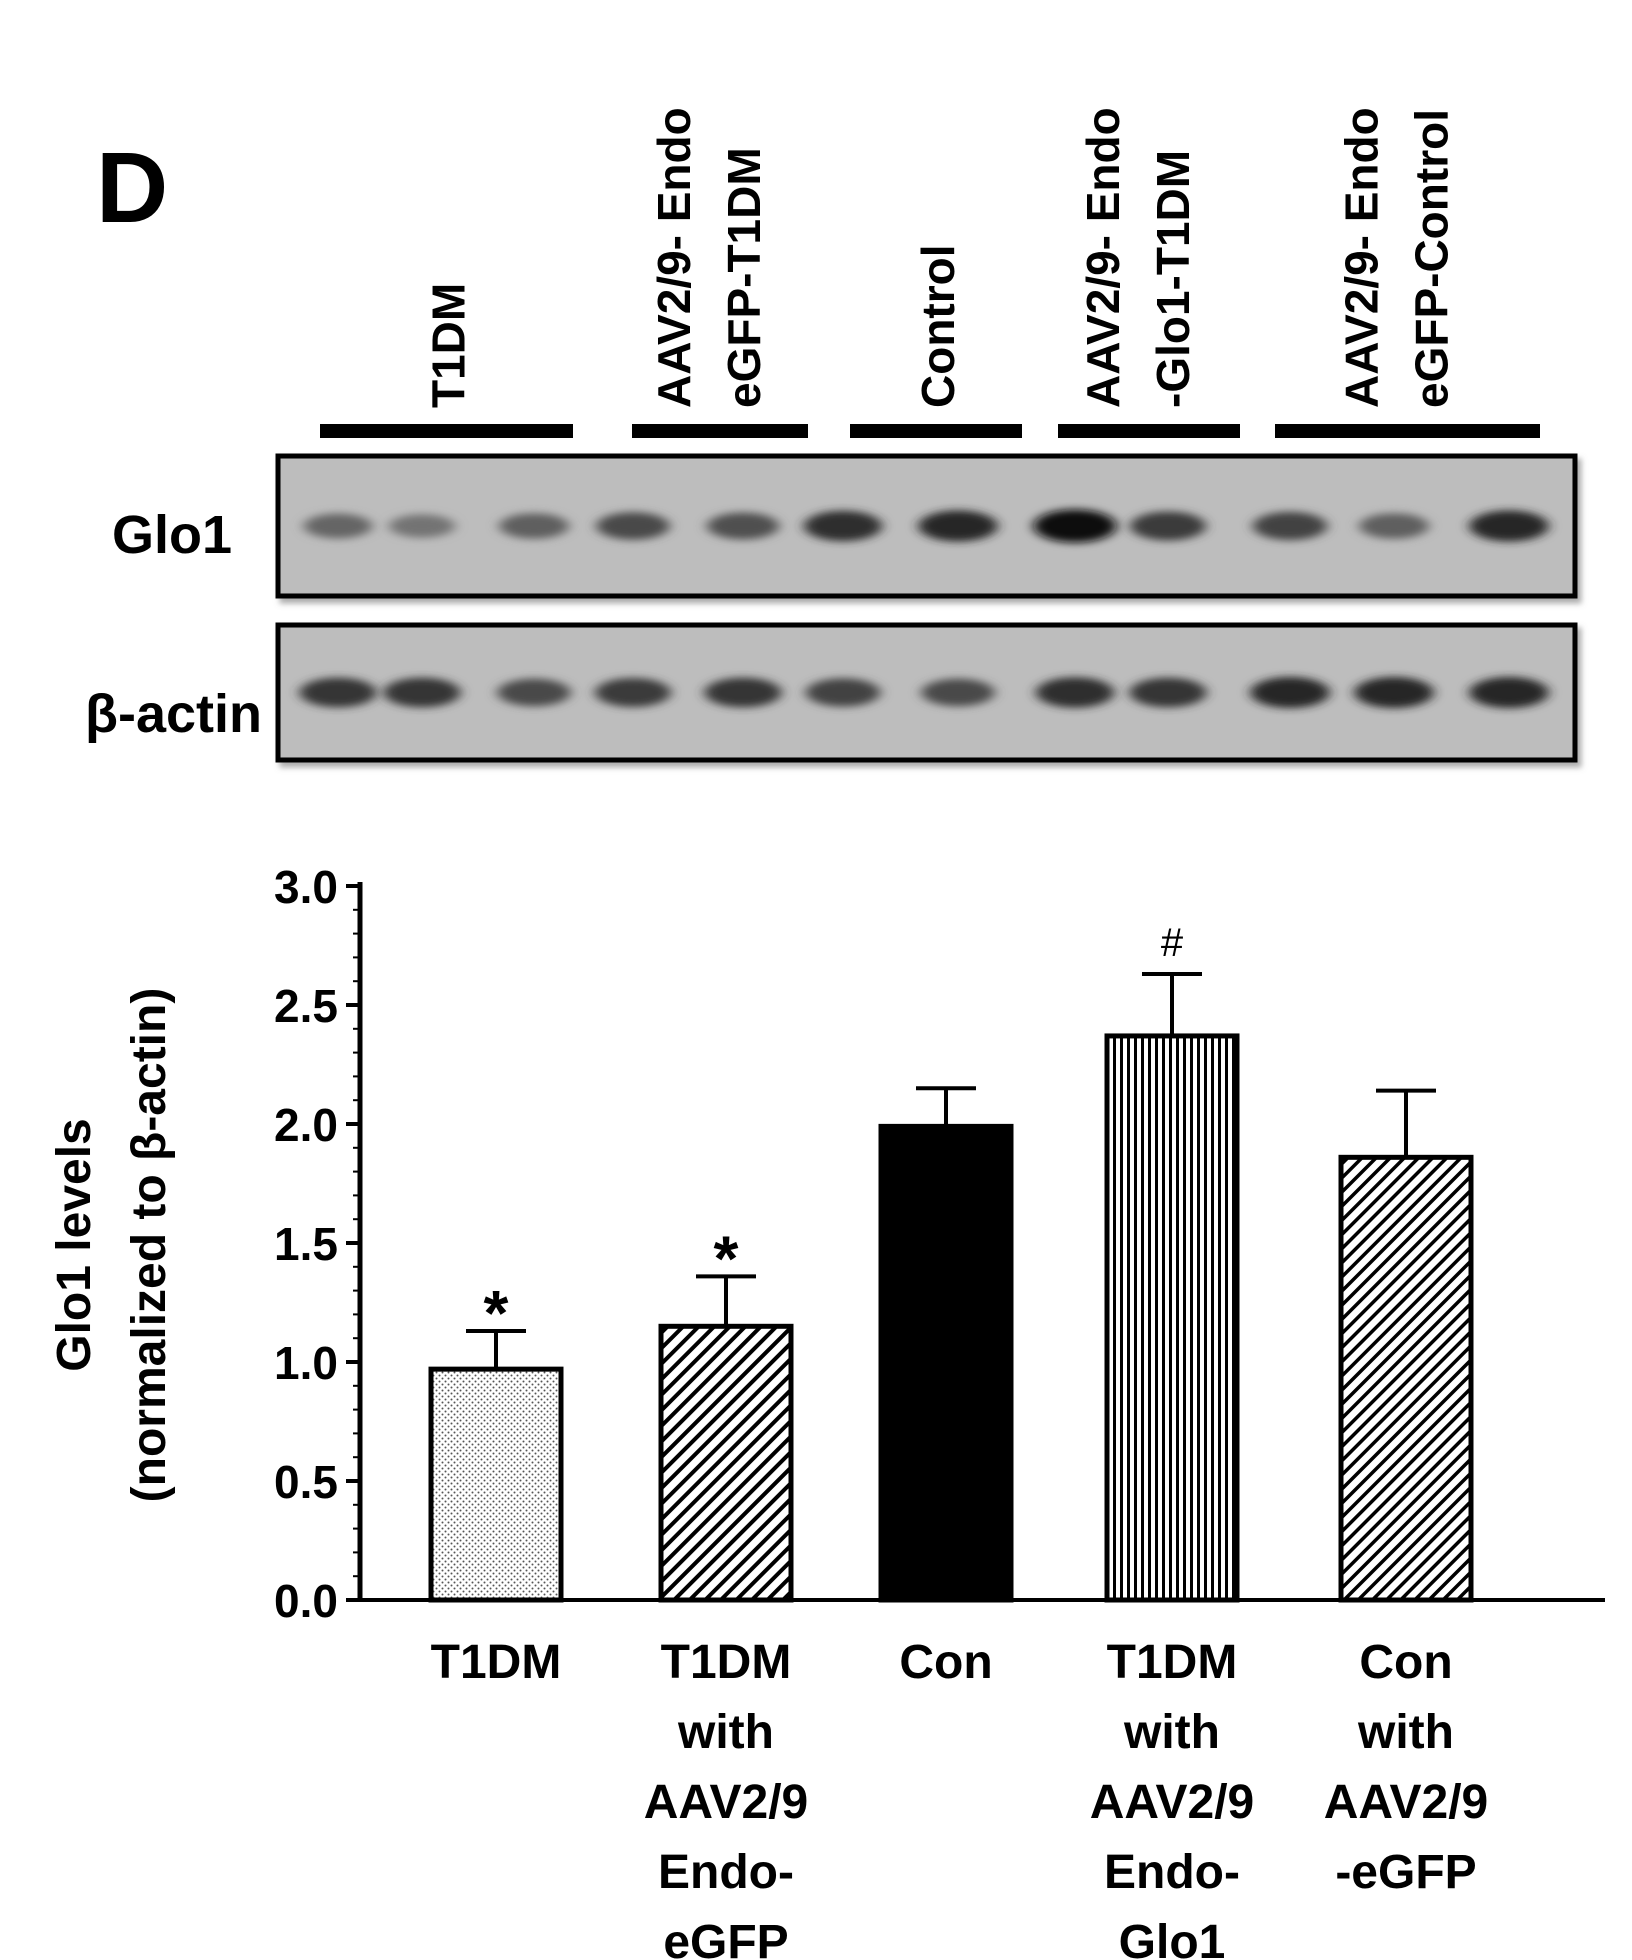  I want to click on x-label-4-2: AAV2/9, so click(1406, 1802).